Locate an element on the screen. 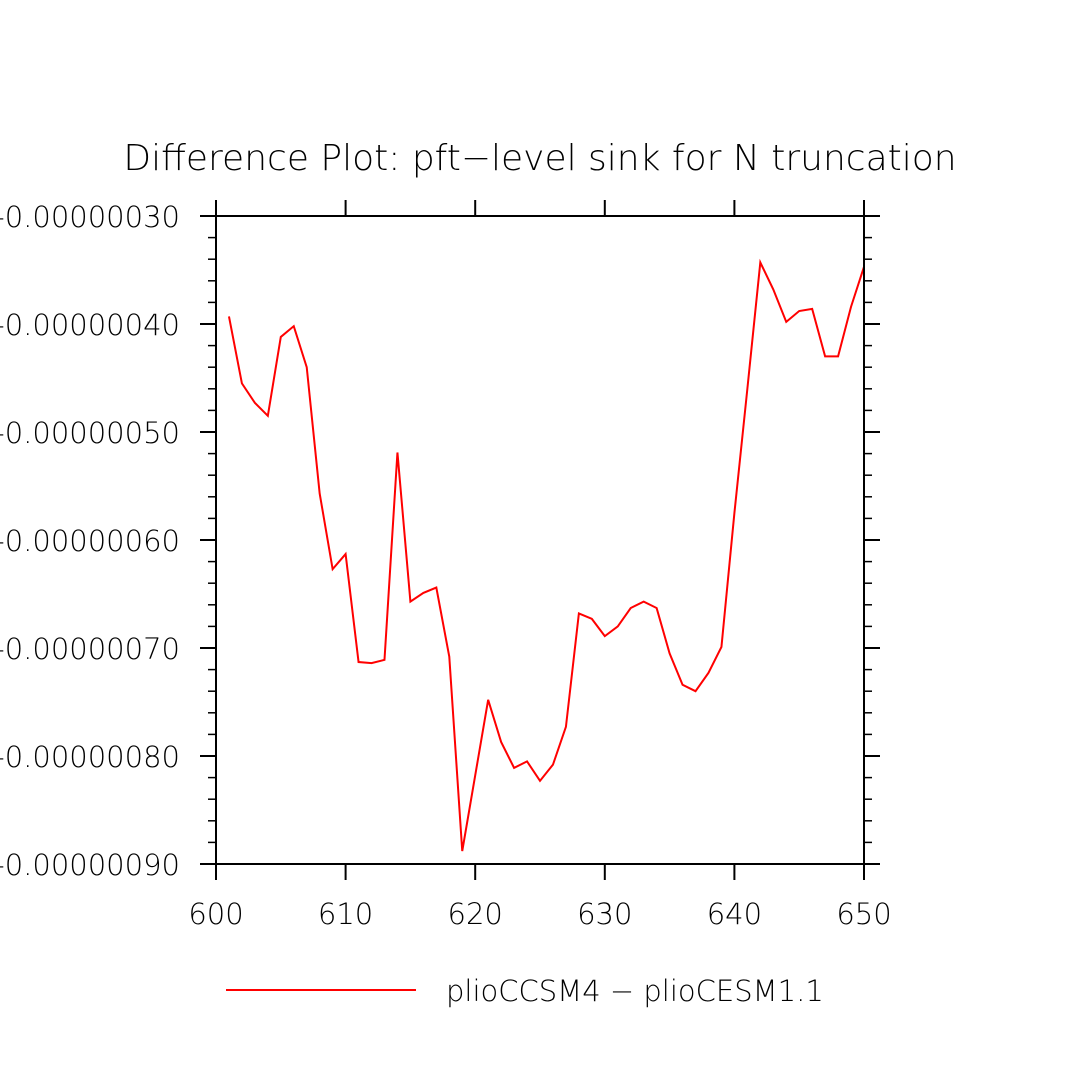 This screenshot has height=1080, width=1080. y-tick-label: -0.00000030 is located at coordinates (90, 217).